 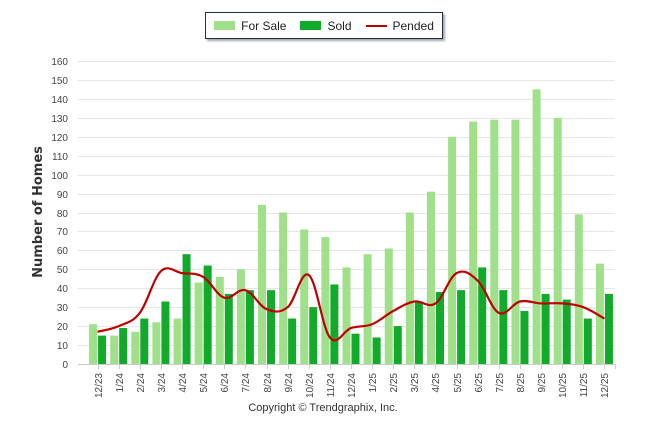 What do you see at coordinates (352, 385) in the screenshot?
I see `x-tick-label: 12/24` at bounding box center [352, 385].